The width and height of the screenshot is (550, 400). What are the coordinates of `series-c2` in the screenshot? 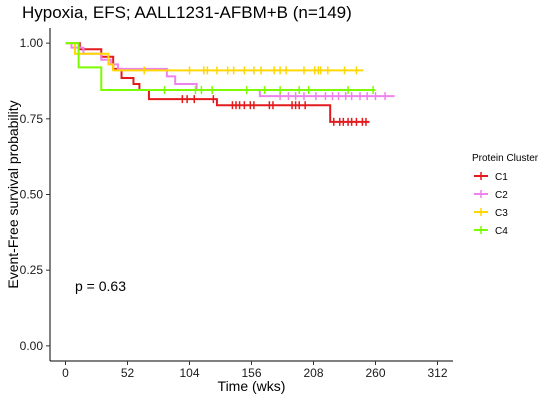 It's located at (230, 71).